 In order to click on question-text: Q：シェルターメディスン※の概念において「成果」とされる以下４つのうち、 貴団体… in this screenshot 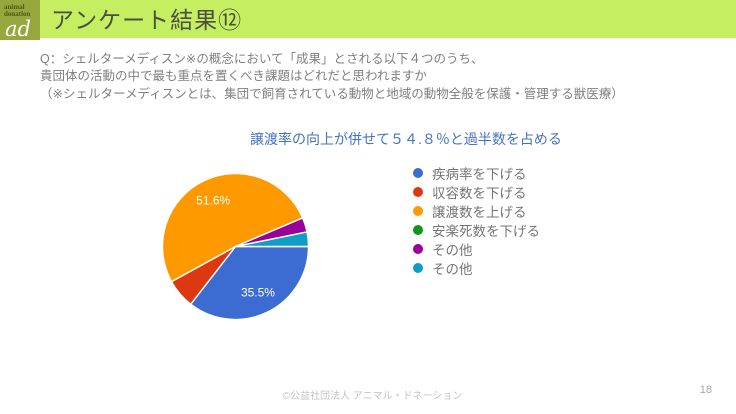, I will do `click(375, 77)`.